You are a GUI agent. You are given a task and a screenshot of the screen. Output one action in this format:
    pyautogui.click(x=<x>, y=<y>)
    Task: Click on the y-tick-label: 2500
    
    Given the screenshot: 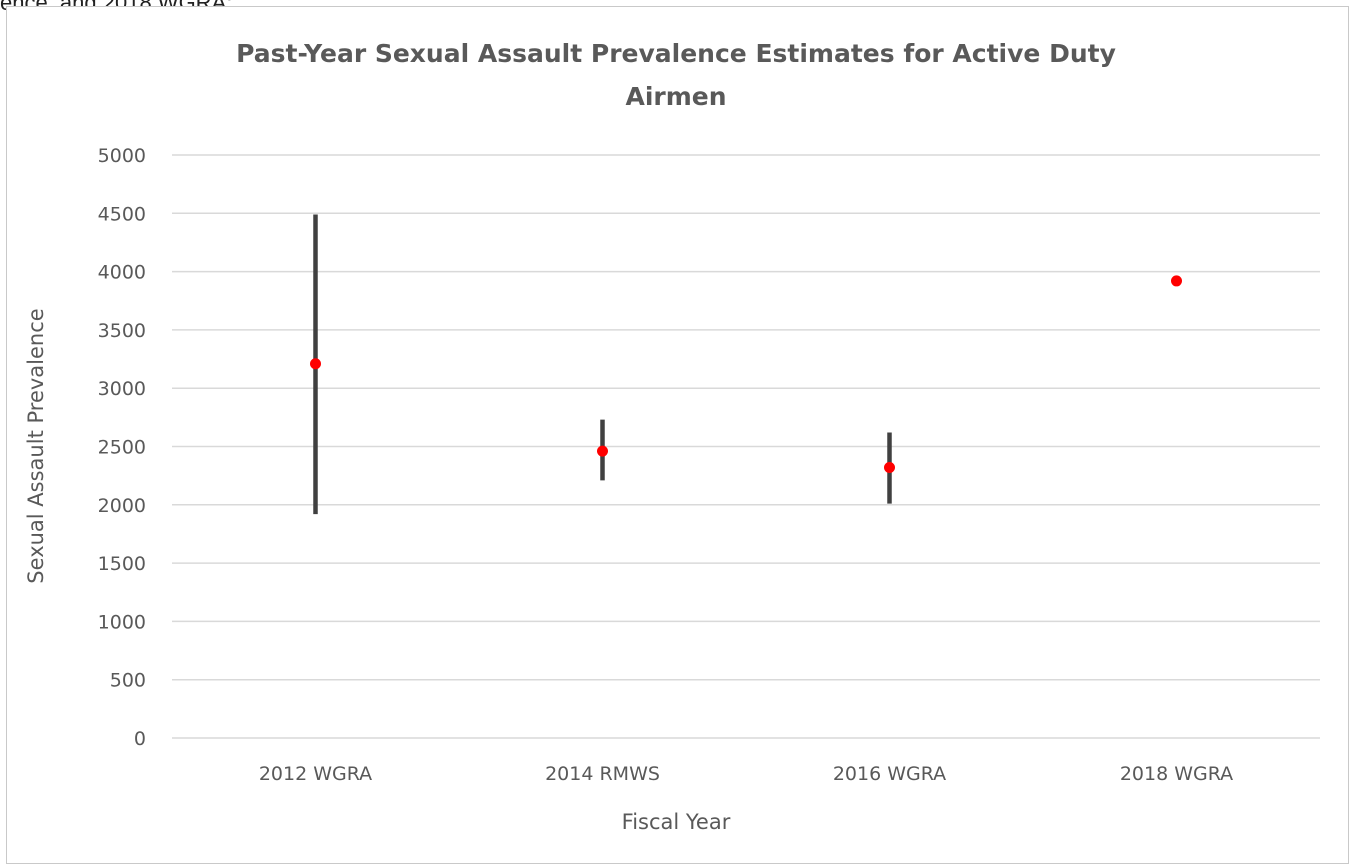 What is the action you would take?
    pyautogui.click(x=122, y=448)
    